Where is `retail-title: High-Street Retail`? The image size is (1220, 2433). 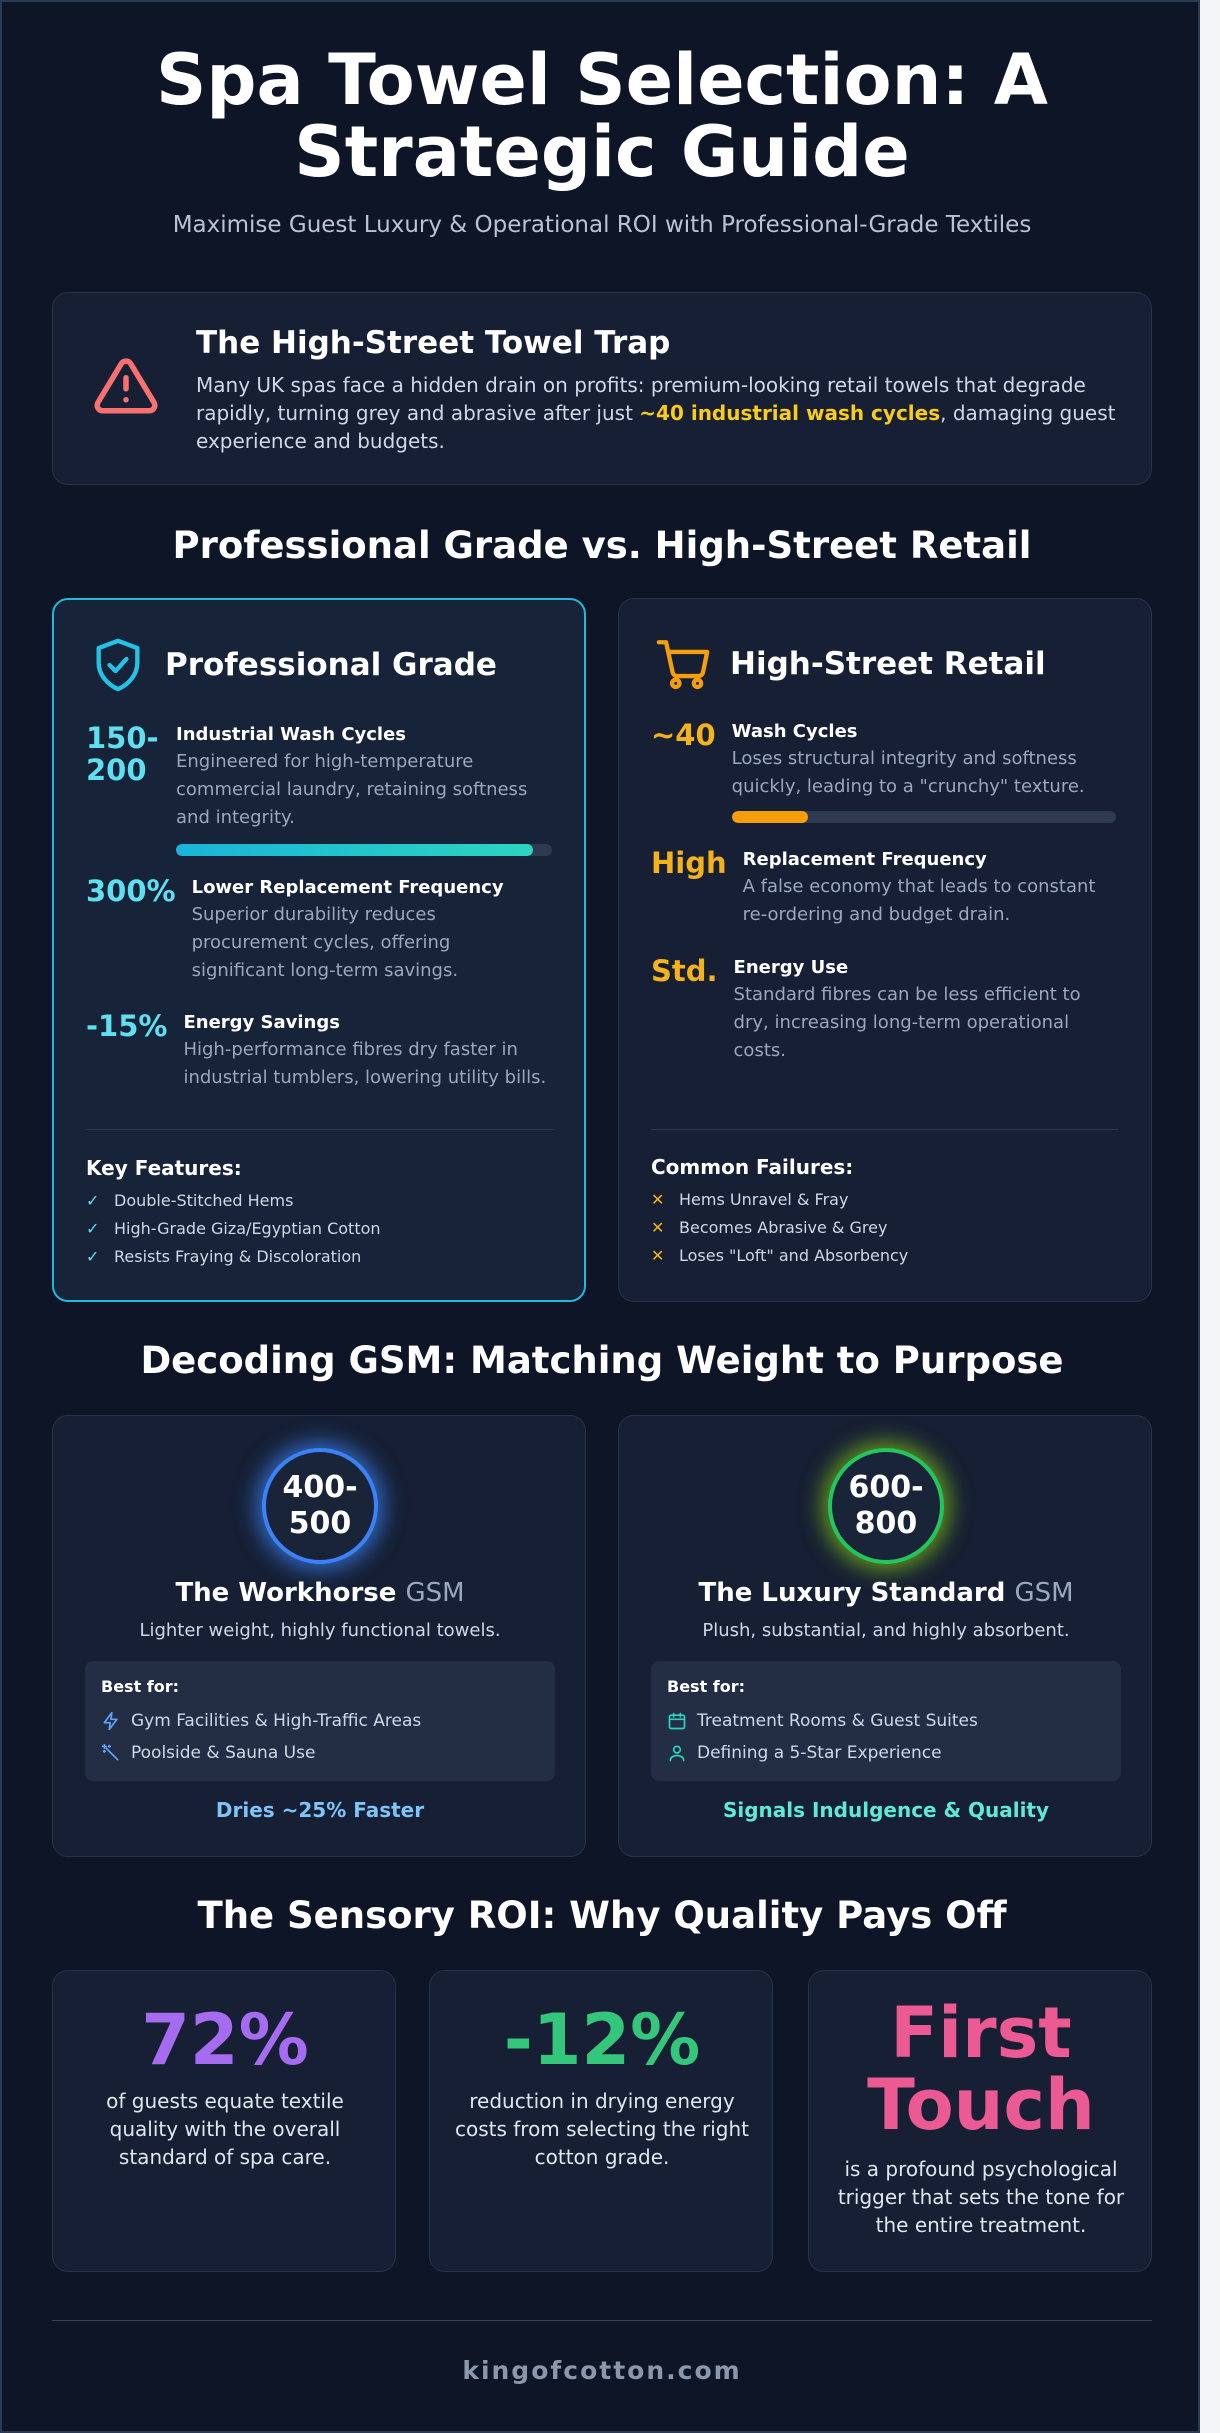 retail-title: High-Street Retail is located at coordinates (888, 664).